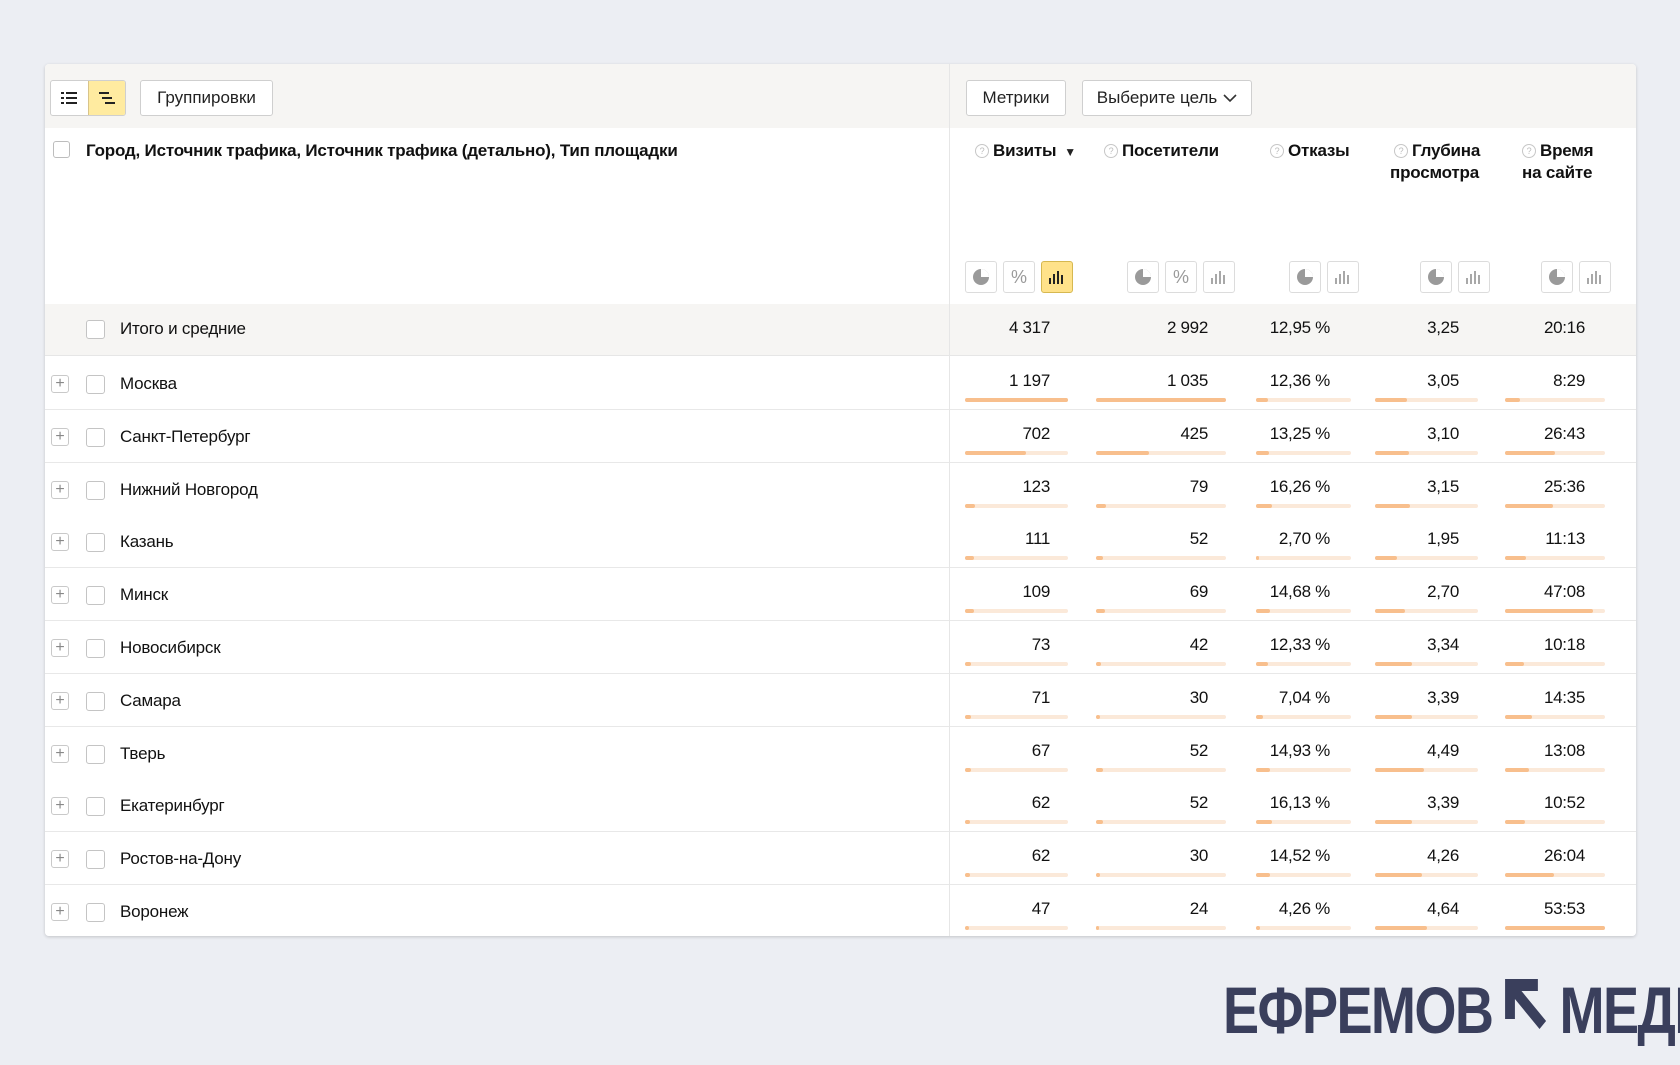 Image resolution: width=1680 pixels, height=1065 pixels. What do you see at coordinates (1300, 803) in the screenshot?
I see `cell-value: 16,13 %` at bounding box center [1300, 803].